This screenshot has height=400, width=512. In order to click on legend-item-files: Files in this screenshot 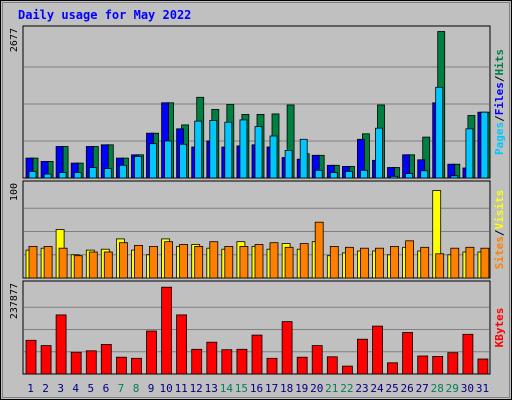, I will do `click(499, 98)`.